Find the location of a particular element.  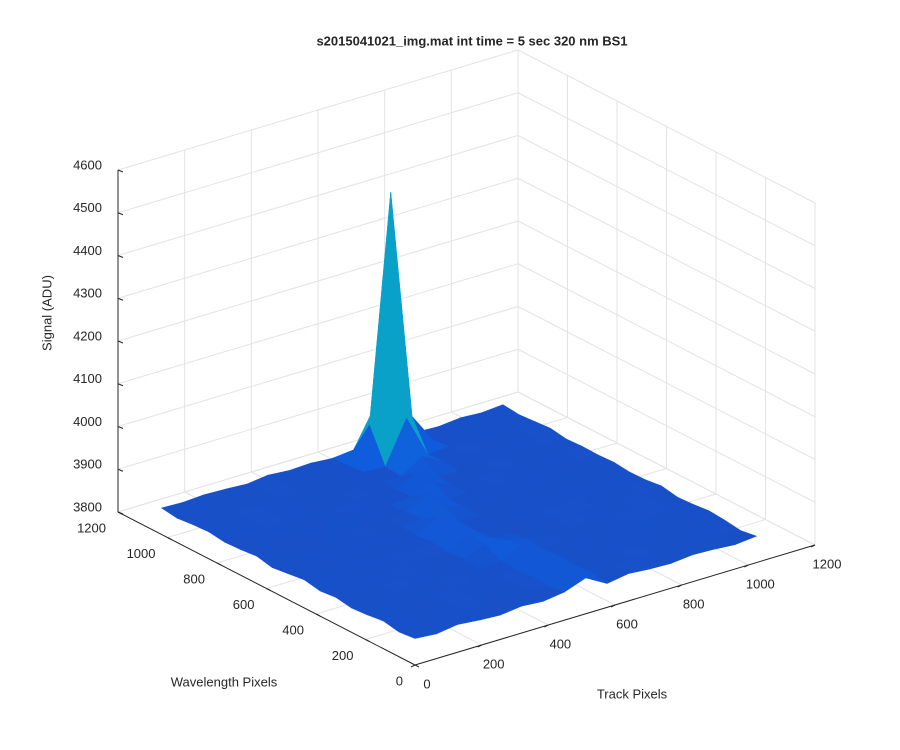

x-tick-label: 800 is located at coordinates (694, 603).